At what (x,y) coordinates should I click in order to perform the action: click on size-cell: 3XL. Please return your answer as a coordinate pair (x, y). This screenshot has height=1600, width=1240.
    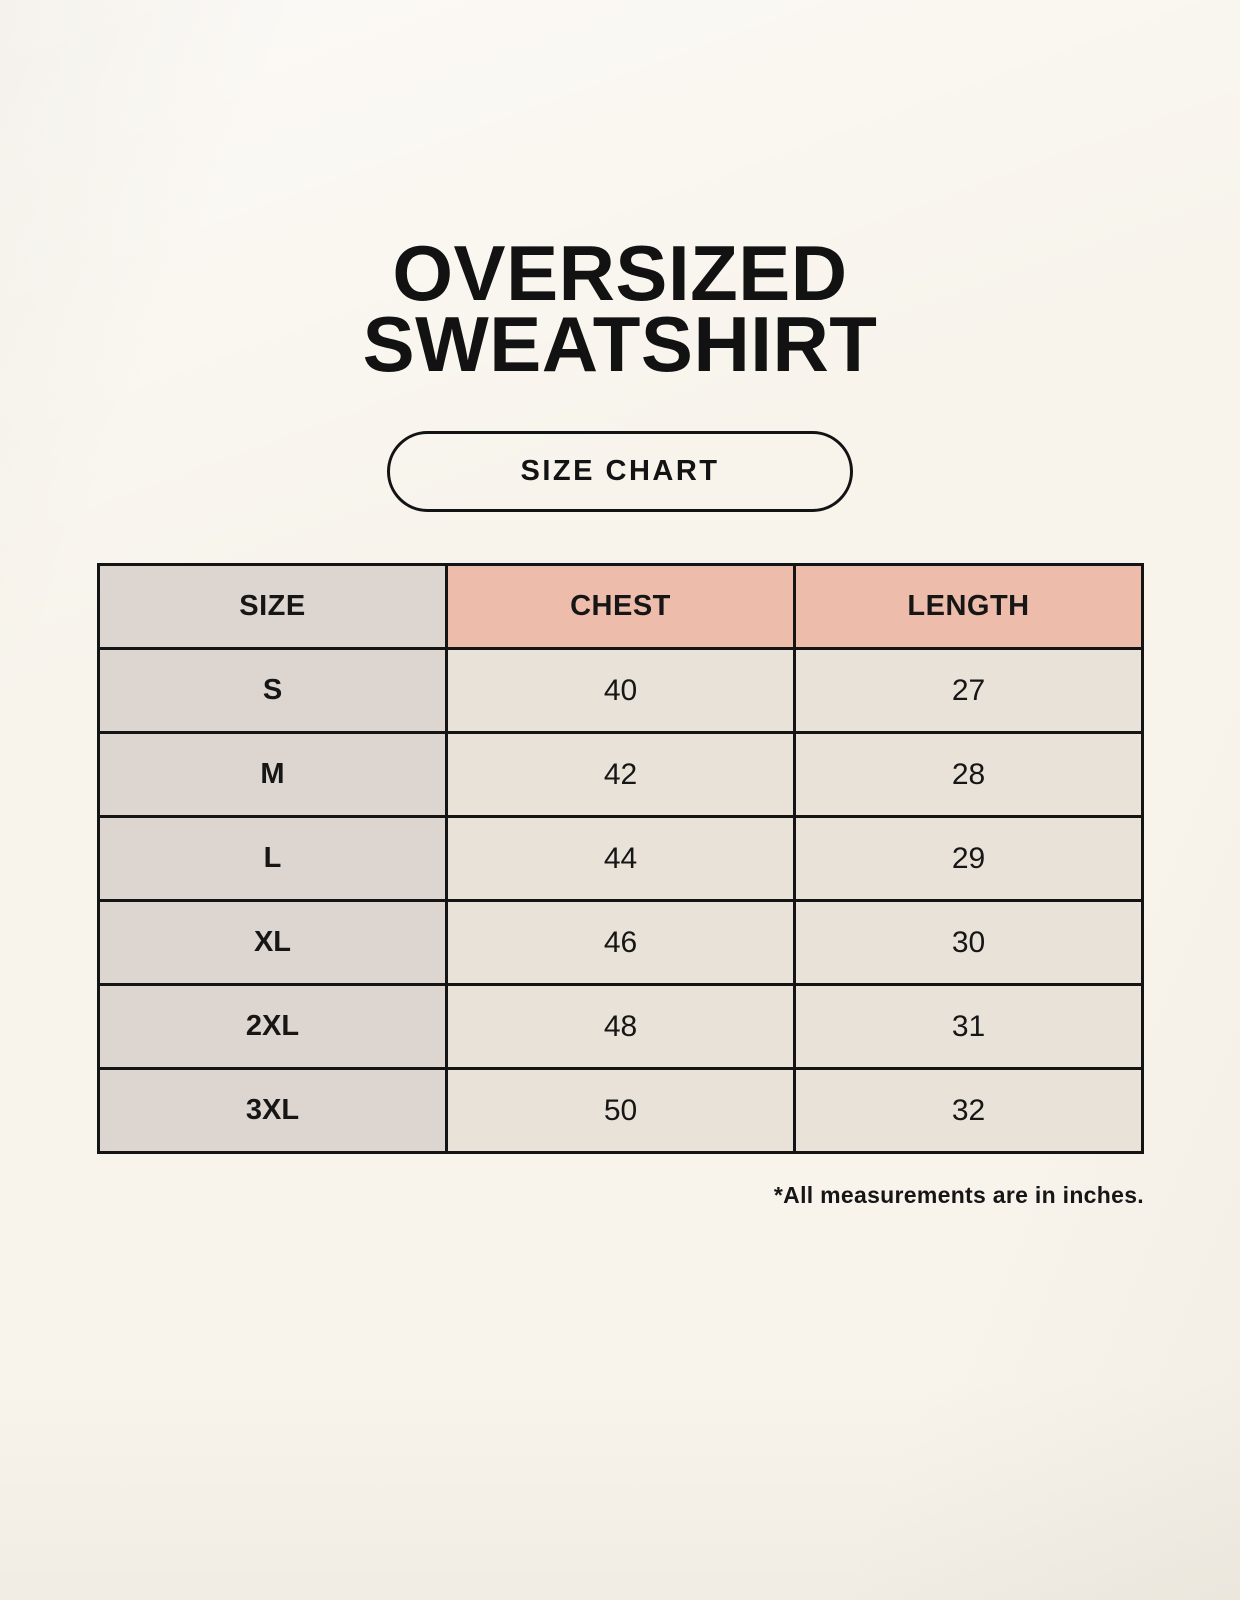
    Looking at the image, I should click on (272, 1110).